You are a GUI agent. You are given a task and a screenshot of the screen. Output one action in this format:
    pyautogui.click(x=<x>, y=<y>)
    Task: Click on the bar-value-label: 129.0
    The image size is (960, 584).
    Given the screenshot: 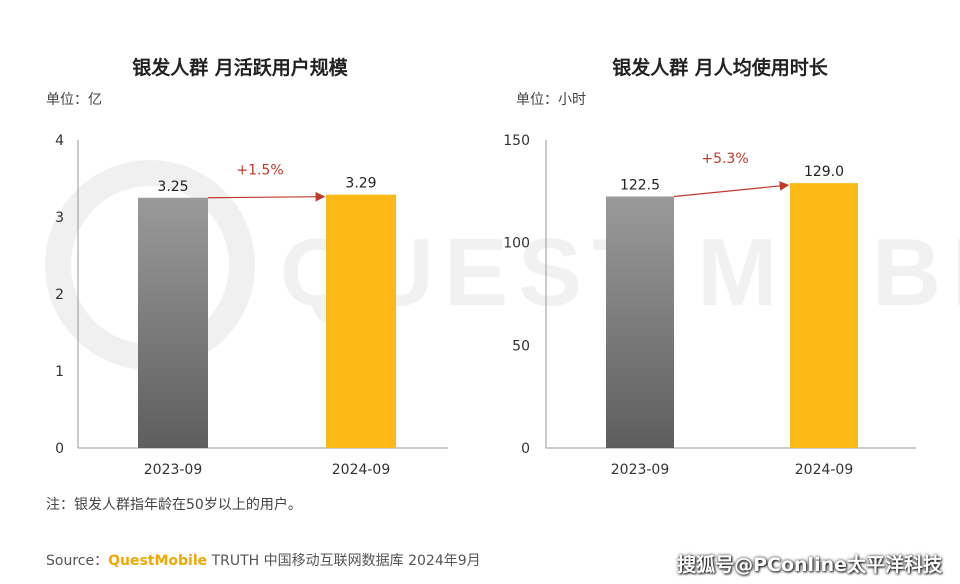 What is the action you would take?
    pyautogui.click(x=824, y=172)
    